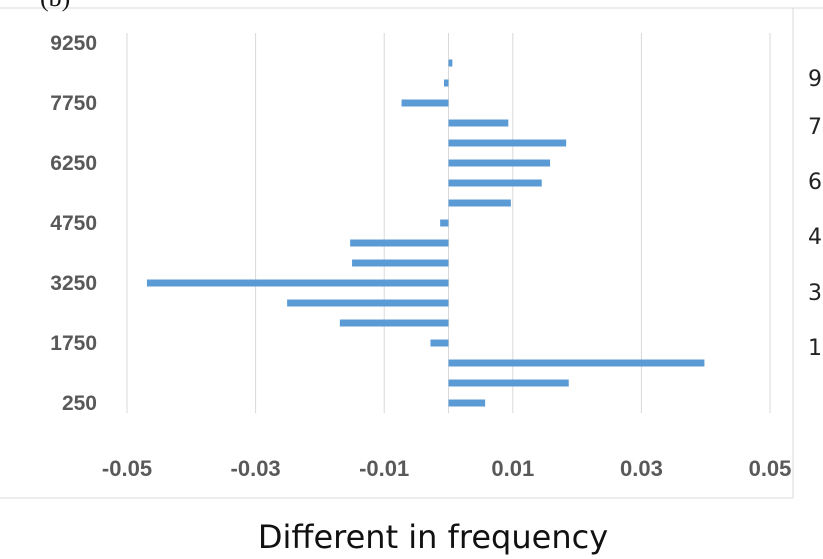 Image resolution: width=823 pixels, height=559 pixels. Describe the element at coordinates (384, 468) in the screenshot. I see `x-tick-label: -0.01` at that location.